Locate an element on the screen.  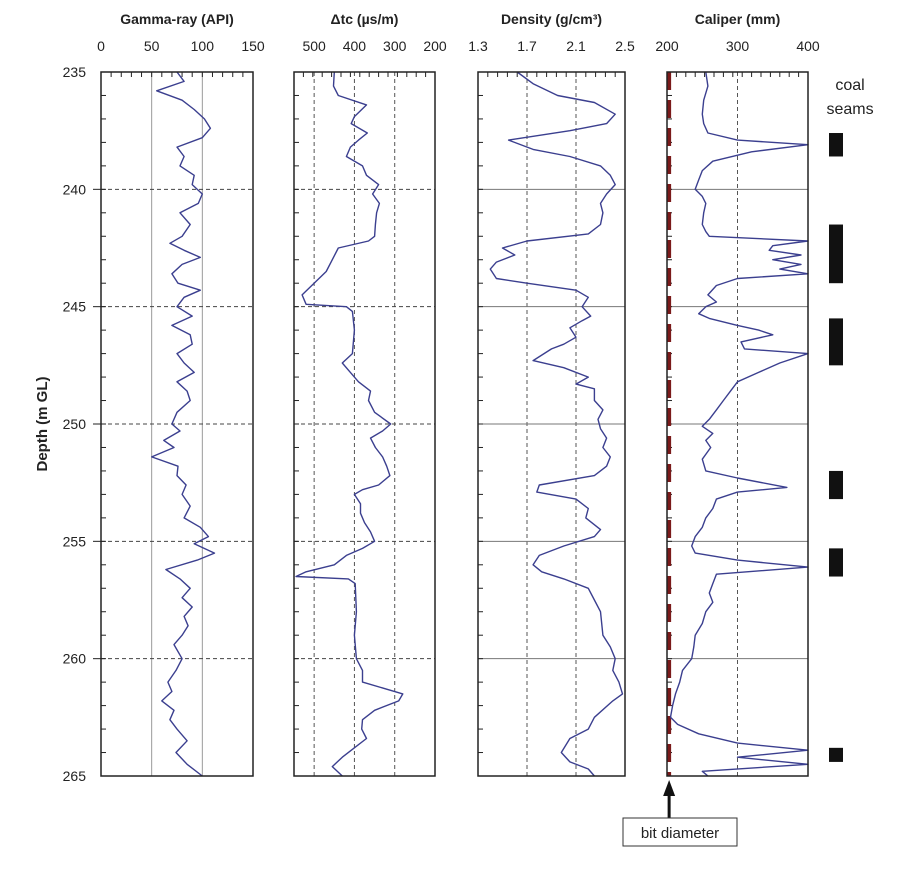
x-tick-label: 1.7 is located at coordinates (527, 46).